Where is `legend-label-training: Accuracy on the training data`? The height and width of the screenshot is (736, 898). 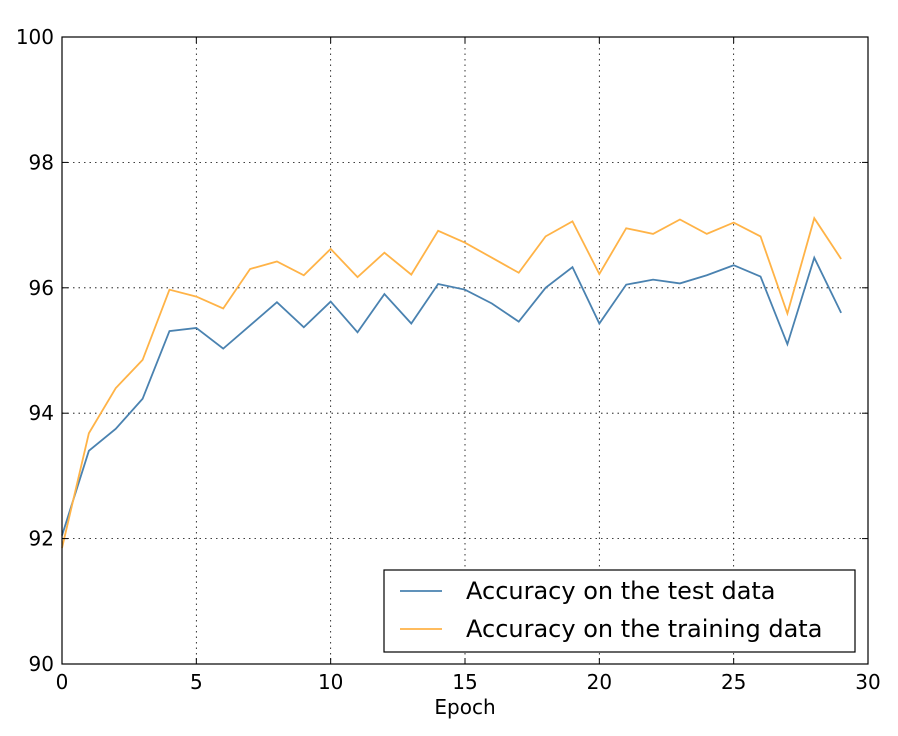 legend-label-training: Accuracy on the training data is located at coordinates (644, 629).